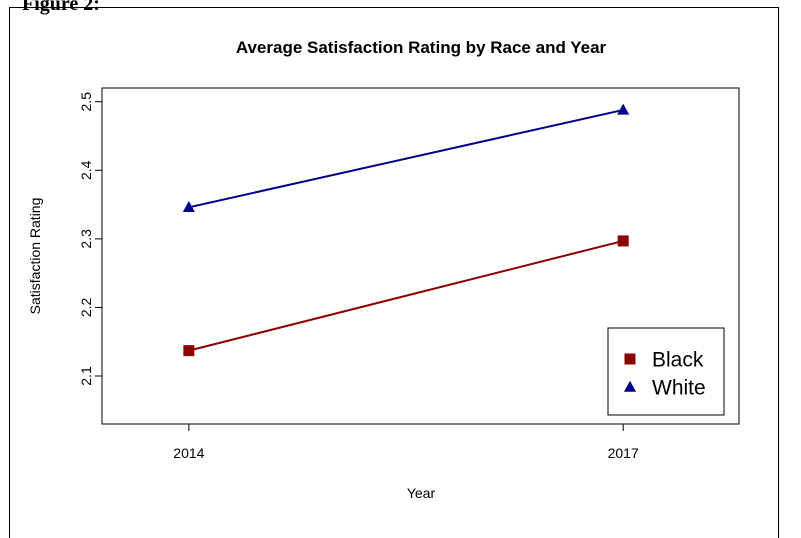  Describe the element at coordinates (86, 376) in the screenshot. I see `y-tick-label: 2.1` at that location.